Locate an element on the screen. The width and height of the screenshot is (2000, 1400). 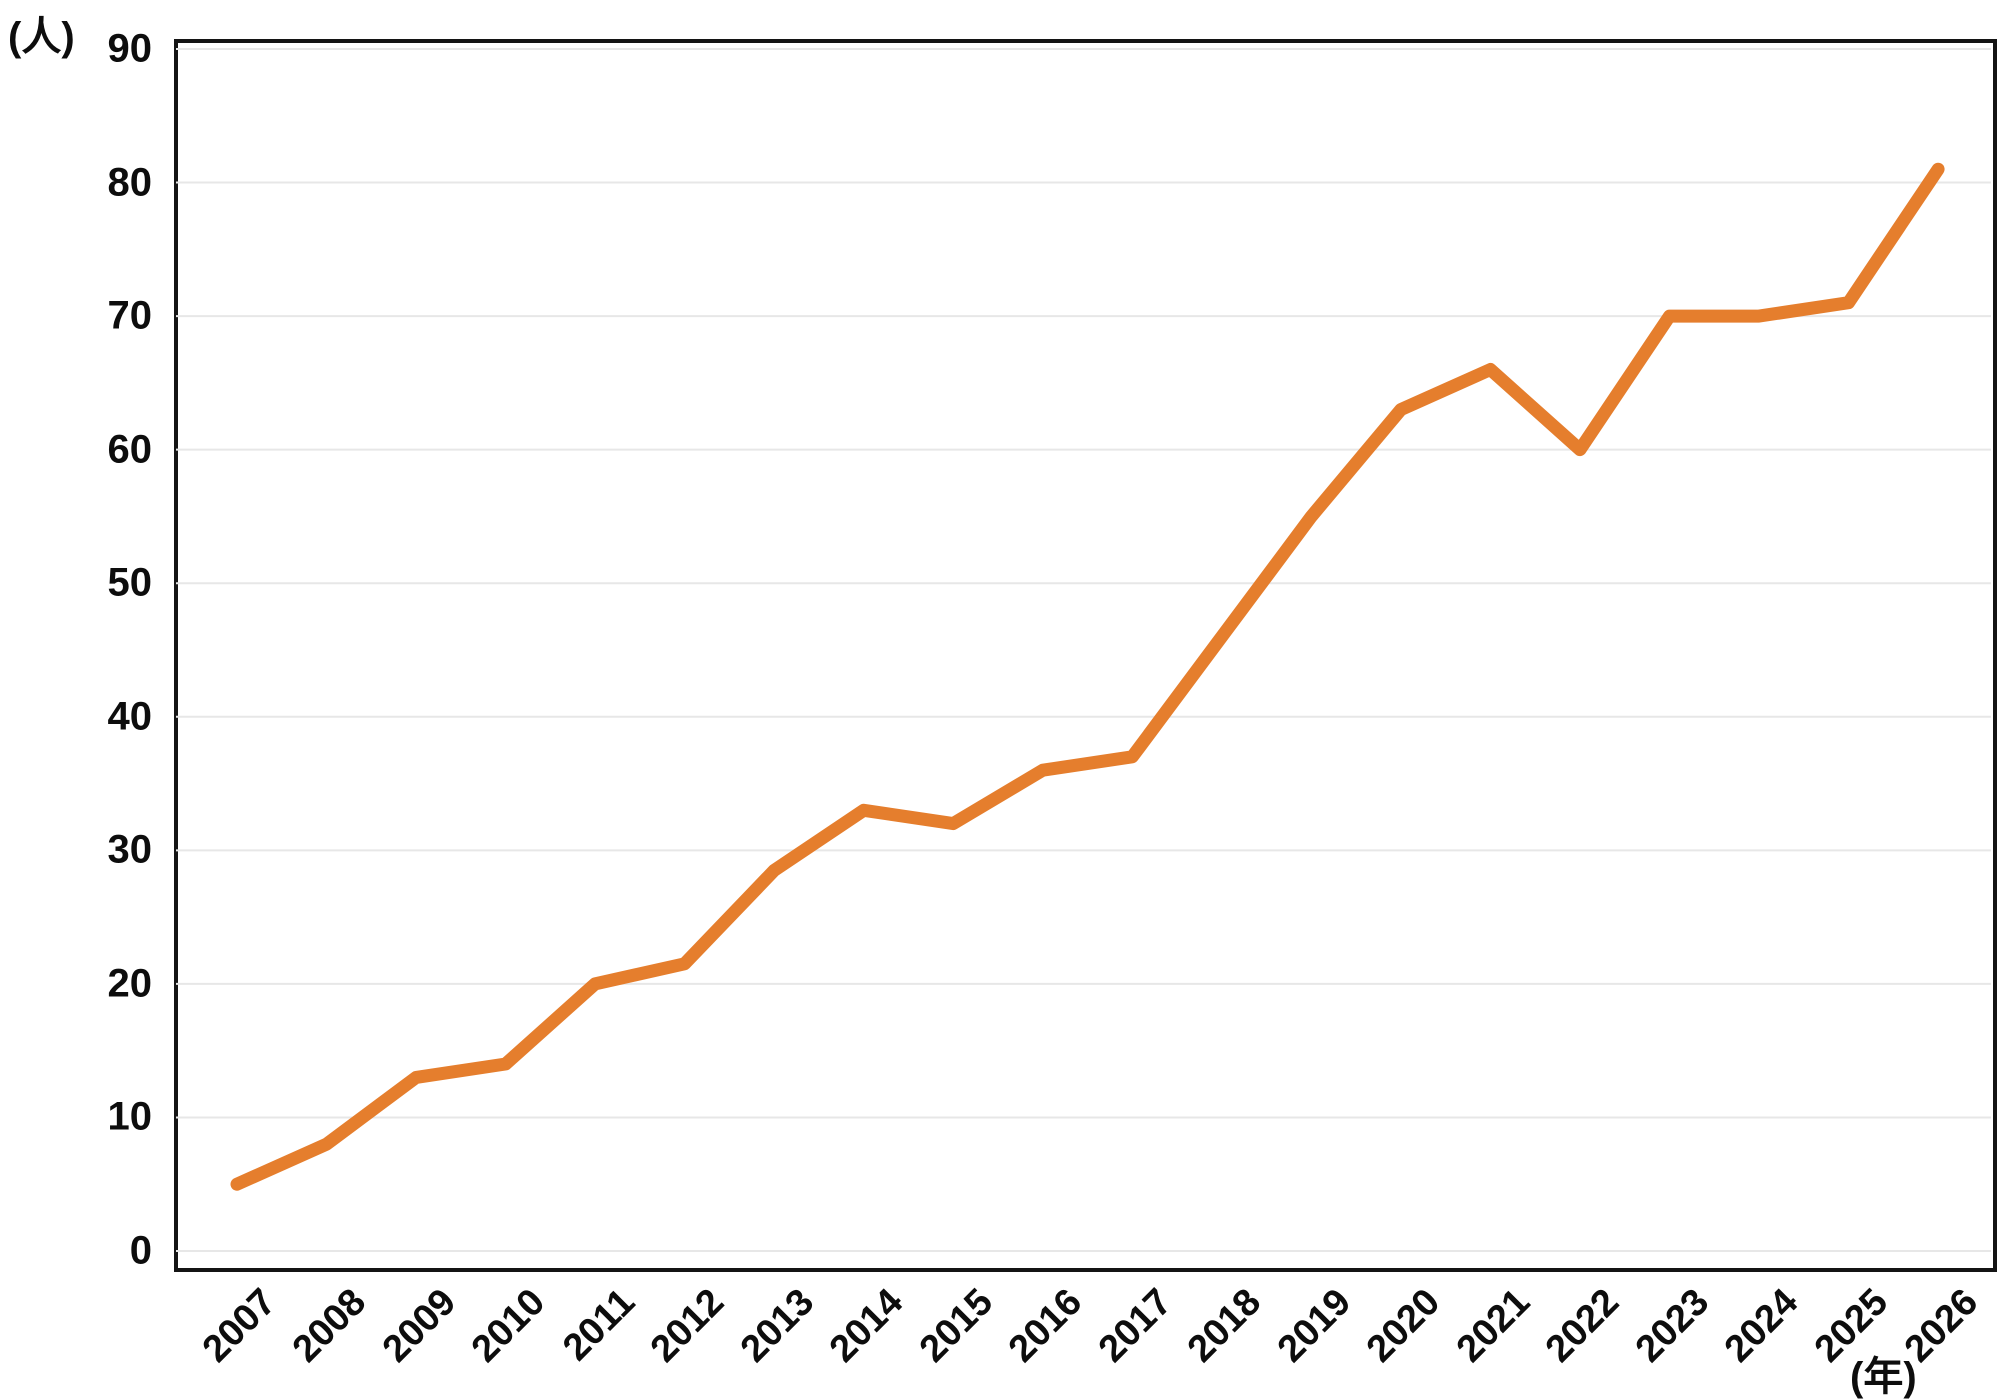
y-tick-label: 80 is located at coordinates (130, 182).